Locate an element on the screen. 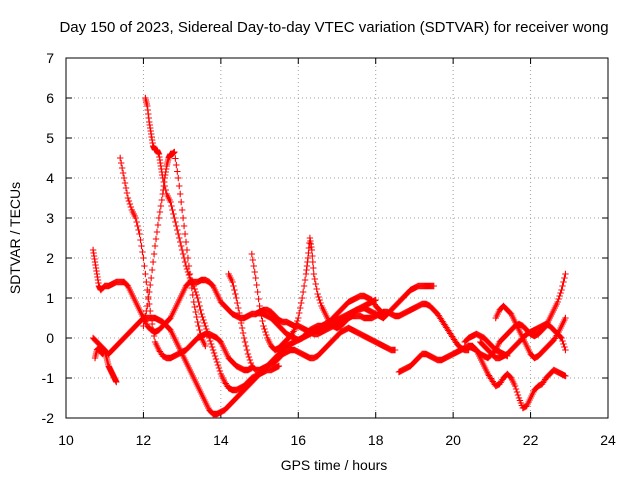 The height and width of the screenshot is (480, 640). y-tick-label: 3 is located at coordinates (50, 218).